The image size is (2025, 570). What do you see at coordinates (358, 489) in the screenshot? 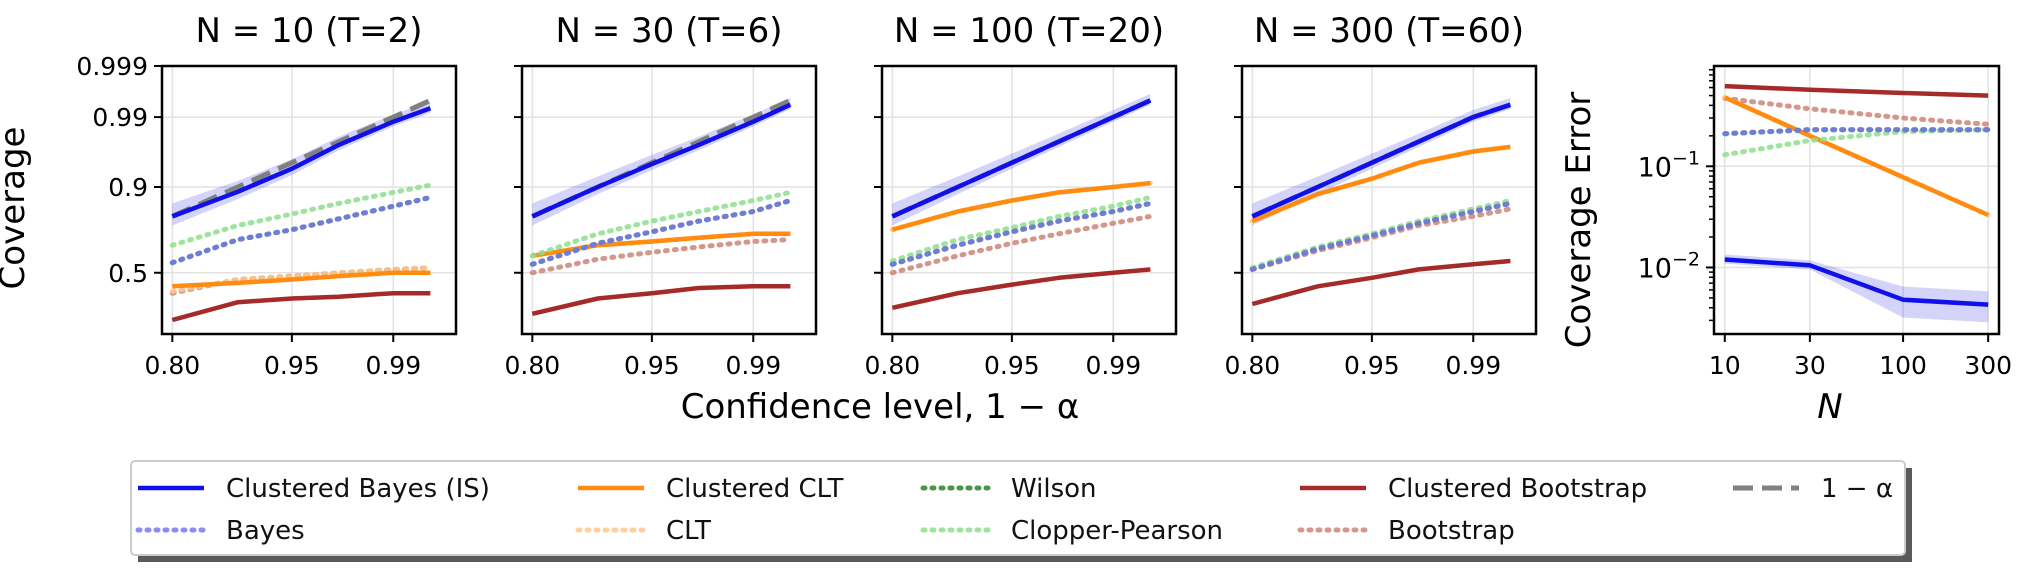
I see `legend-label: Clustered Bayes (IS)` at bounding box center [358, 489].